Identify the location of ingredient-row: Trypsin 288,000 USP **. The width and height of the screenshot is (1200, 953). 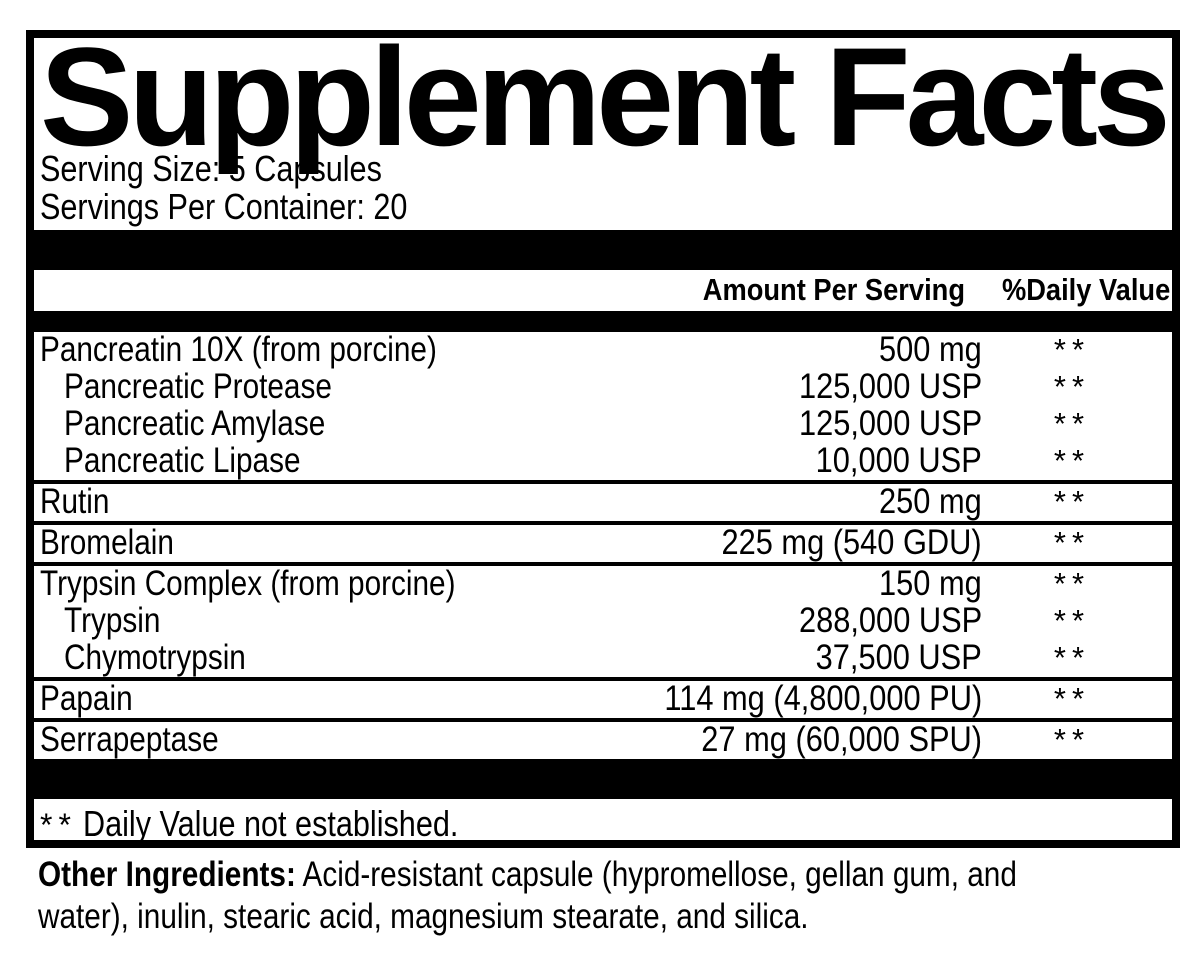
(603, 621).